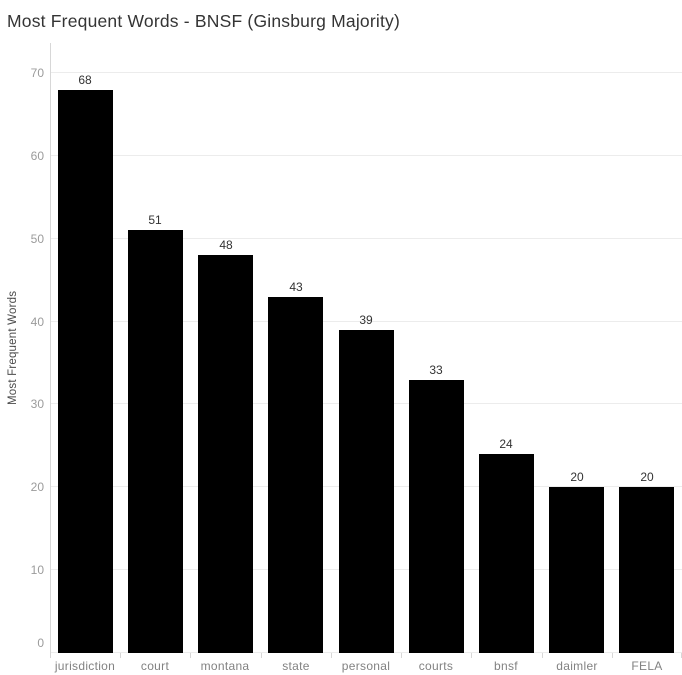 Image resolution: width=682 pixels, height=675 pixels. What do you see at coordinates (37, 239) in the screenshot?
I see `y-tick-label: 50` at bounding box center [37, 239].